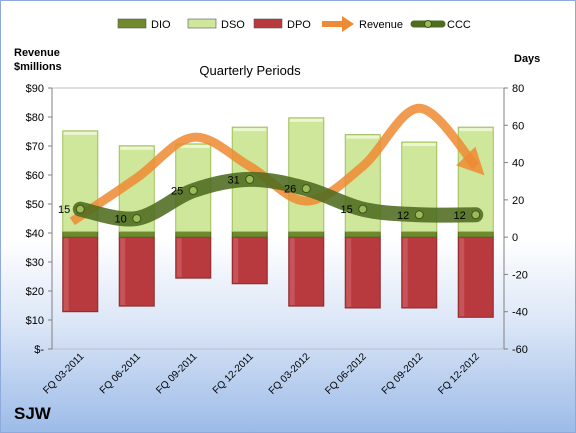 The image size is (576, 433). What do you see at coordinates (515, 238) in the screenshot?
I see `right-axis-tick-label: 0` at bounding box center [515, 238].